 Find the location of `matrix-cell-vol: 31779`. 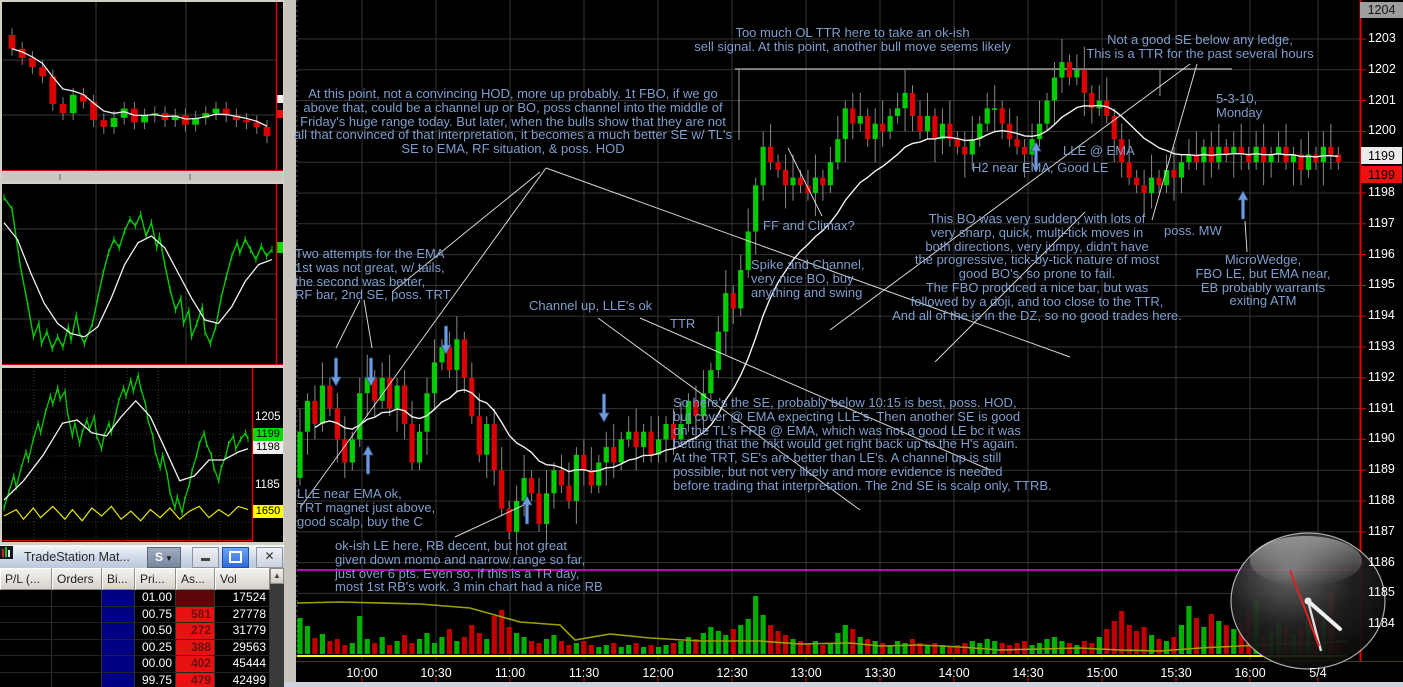

matrix-cell-vol: 31779 is located at coordinates (242, 631).